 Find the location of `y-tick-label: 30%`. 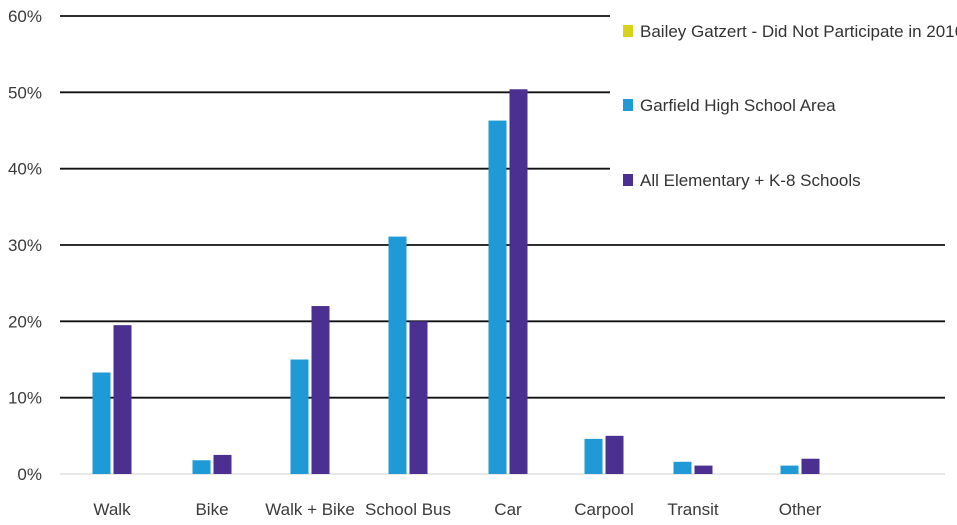

y-tick-label: 30% is located at coordinates (25, 245).